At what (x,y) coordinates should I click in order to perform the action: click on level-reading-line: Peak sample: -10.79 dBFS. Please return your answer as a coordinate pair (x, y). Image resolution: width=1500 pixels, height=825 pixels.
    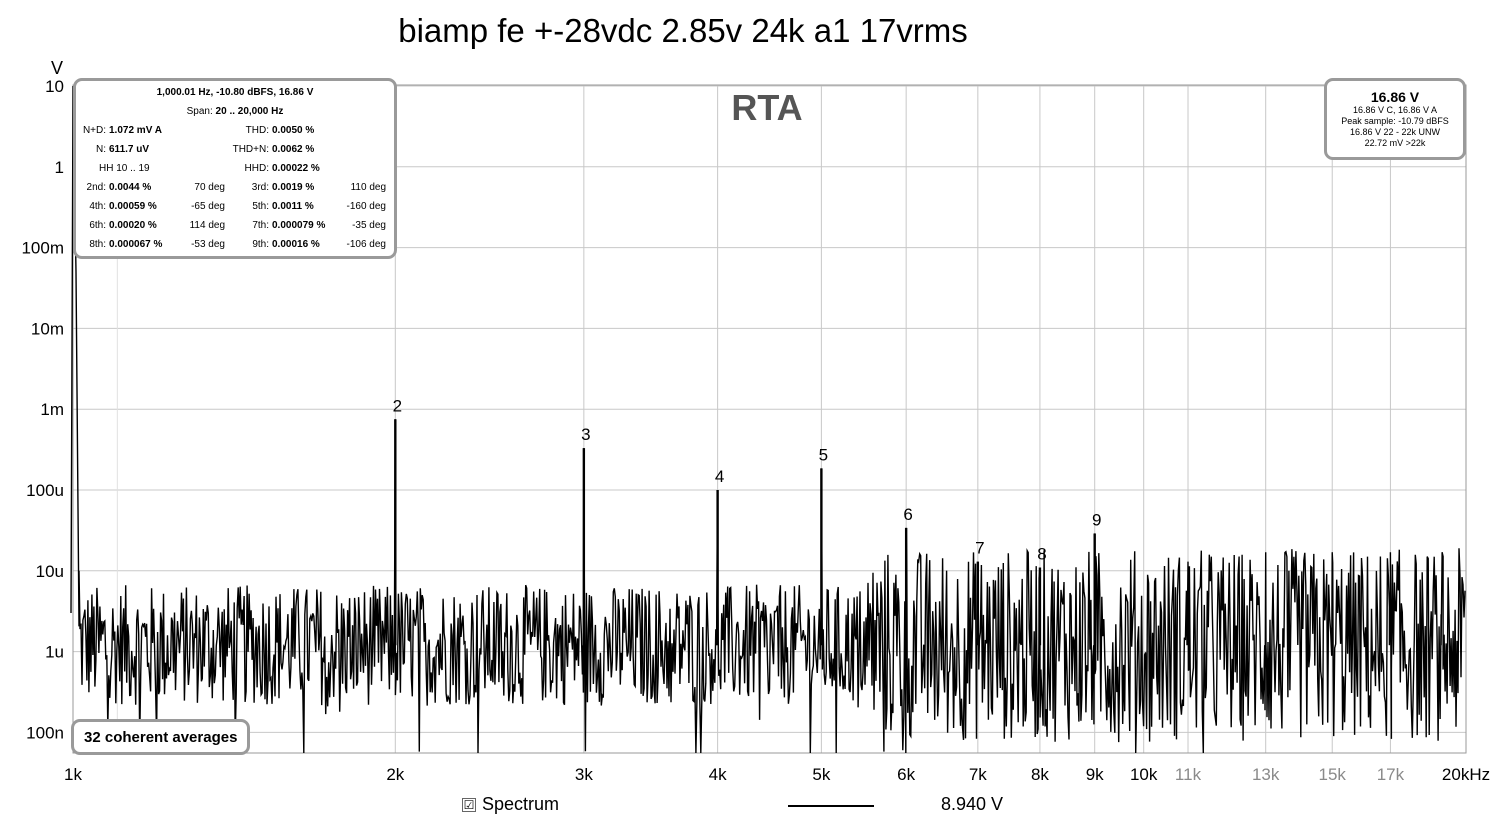
    Looking at the image, I should click on (1395, 121).